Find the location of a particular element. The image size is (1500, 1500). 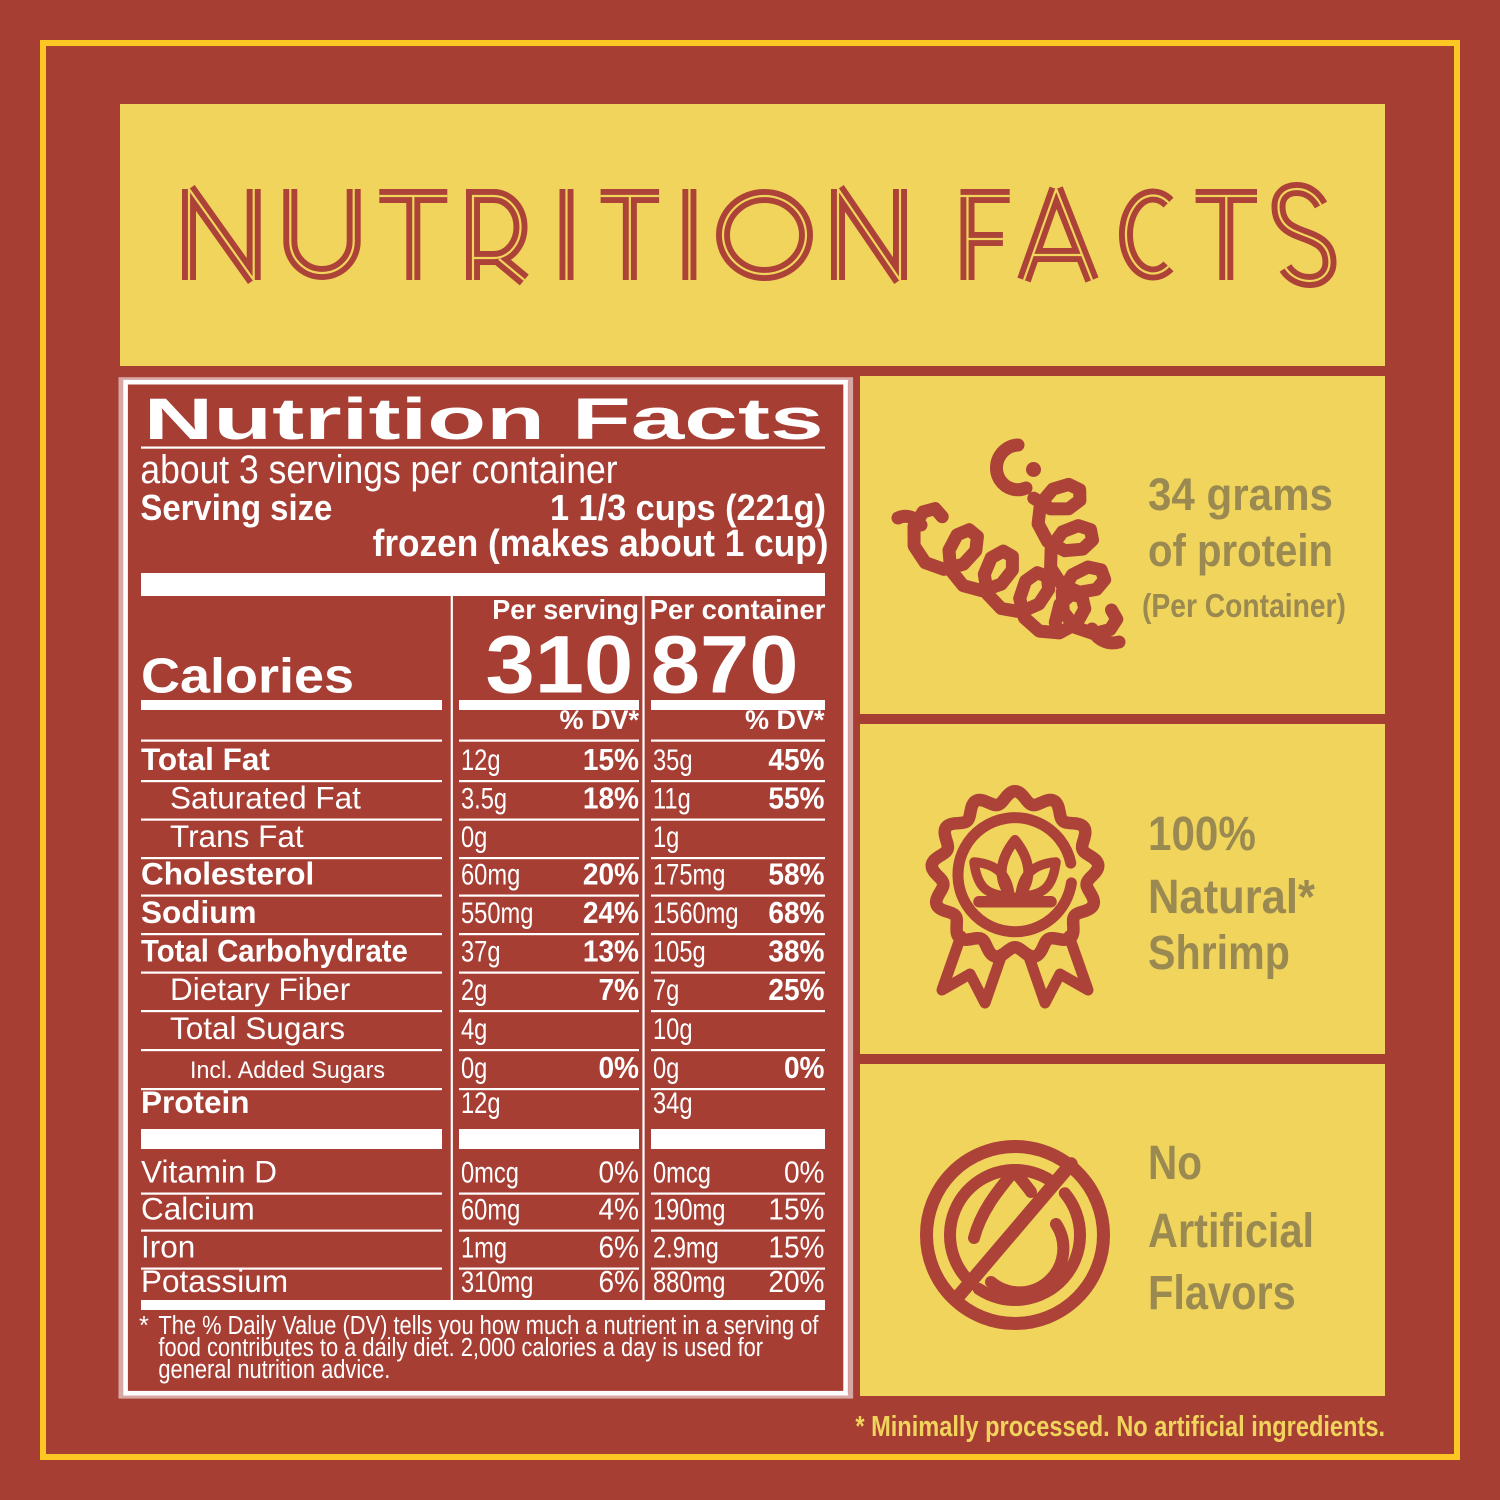

svg-text: 2.9mg is located at coordinates (686, 1247).